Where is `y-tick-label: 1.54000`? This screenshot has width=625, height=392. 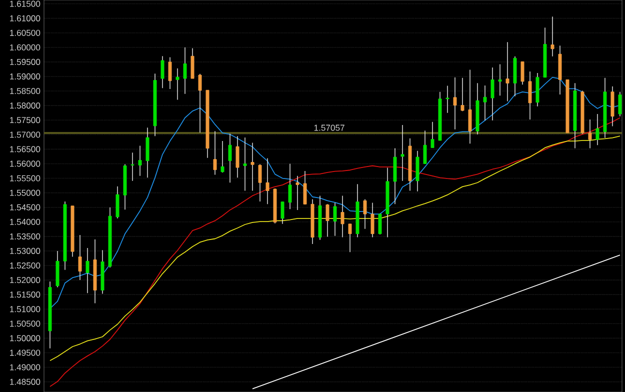 y-tick-label: 1.54000 is located at coordinates (25, 221).